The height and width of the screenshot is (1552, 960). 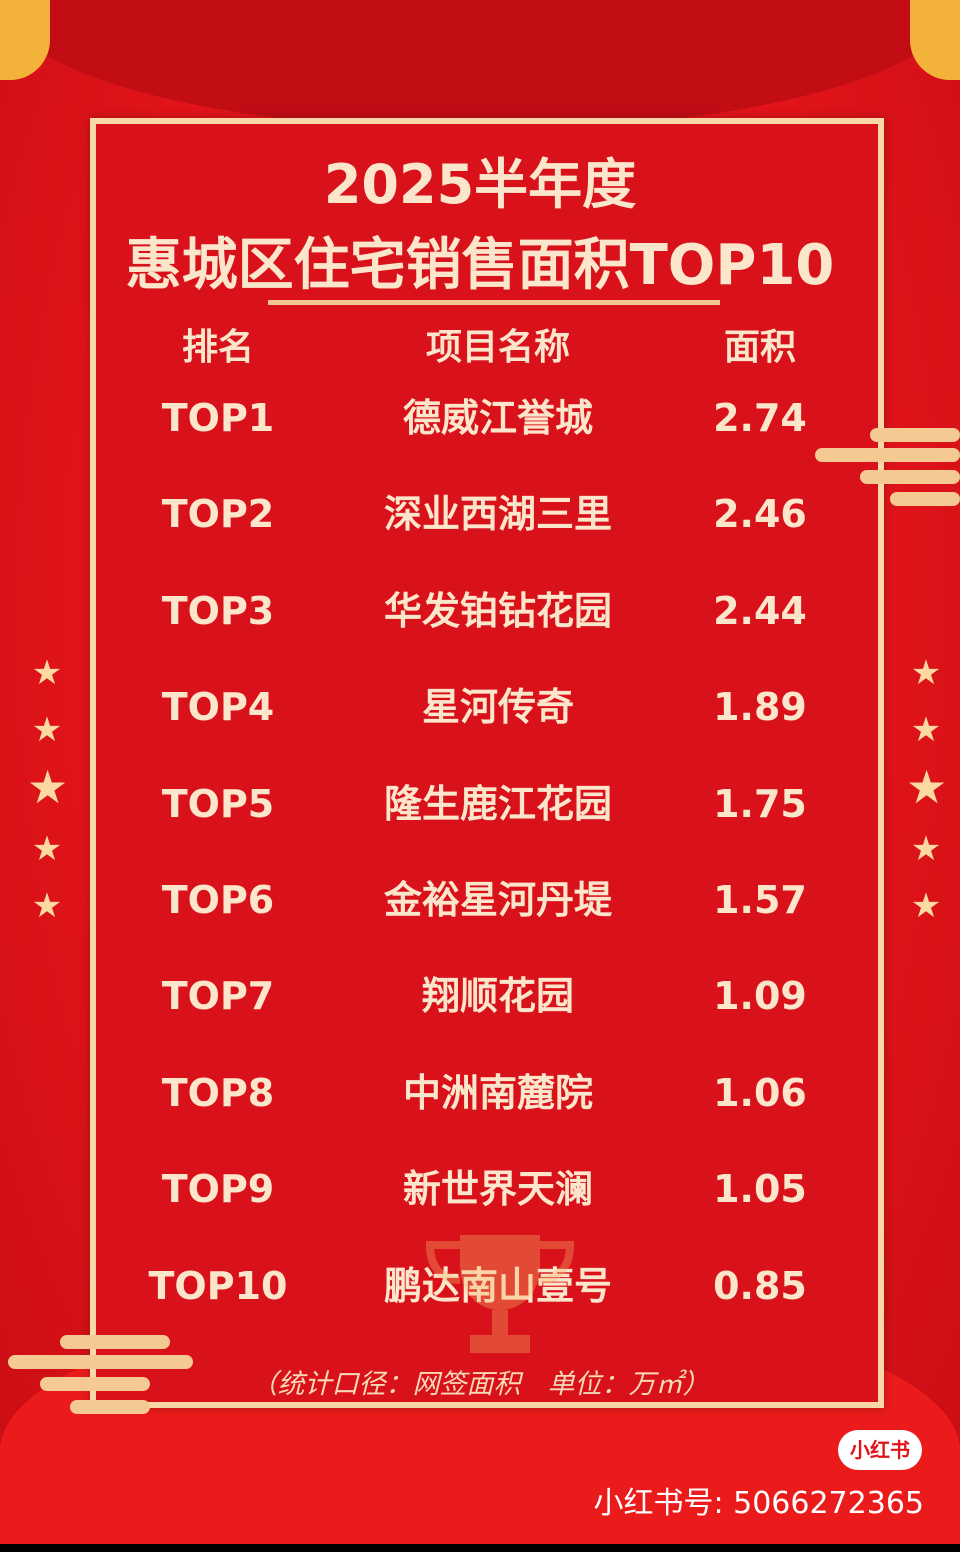 What do you see at coordinates (480, 265) in the screenshot?
I see `page-title: 惠城区住宅销售面积TOP10` at bounding box center [480, 265].